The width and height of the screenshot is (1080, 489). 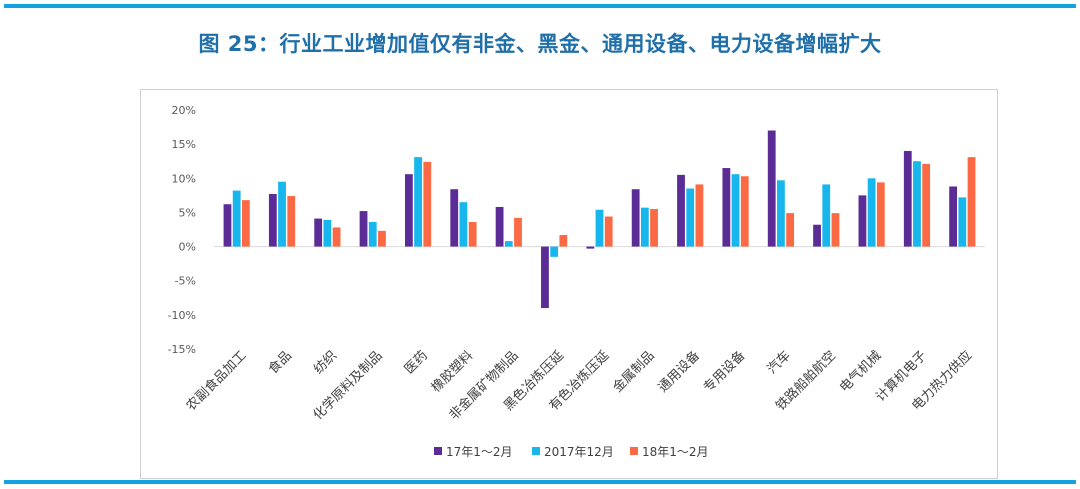 What do you see at coordinates (860, 372) in the screenshot?
I see `x-tick-label: 电气机械` at bounding box center [860, 372].